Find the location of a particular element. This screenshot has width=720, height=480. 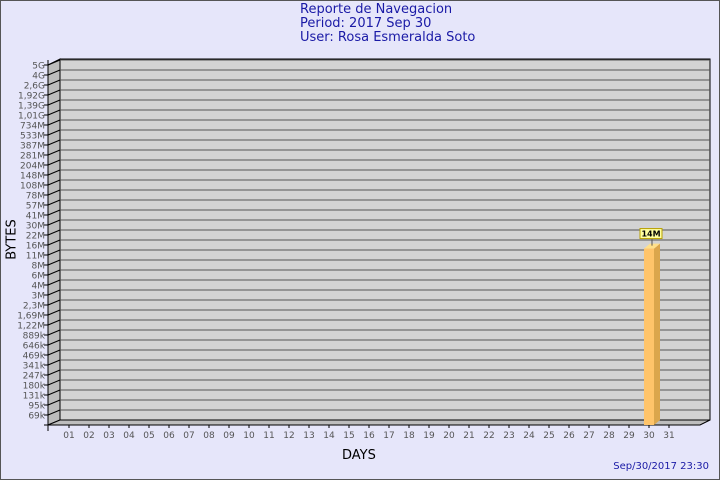

y-tick-label: 1,22M is located at coordinates (31, 327).